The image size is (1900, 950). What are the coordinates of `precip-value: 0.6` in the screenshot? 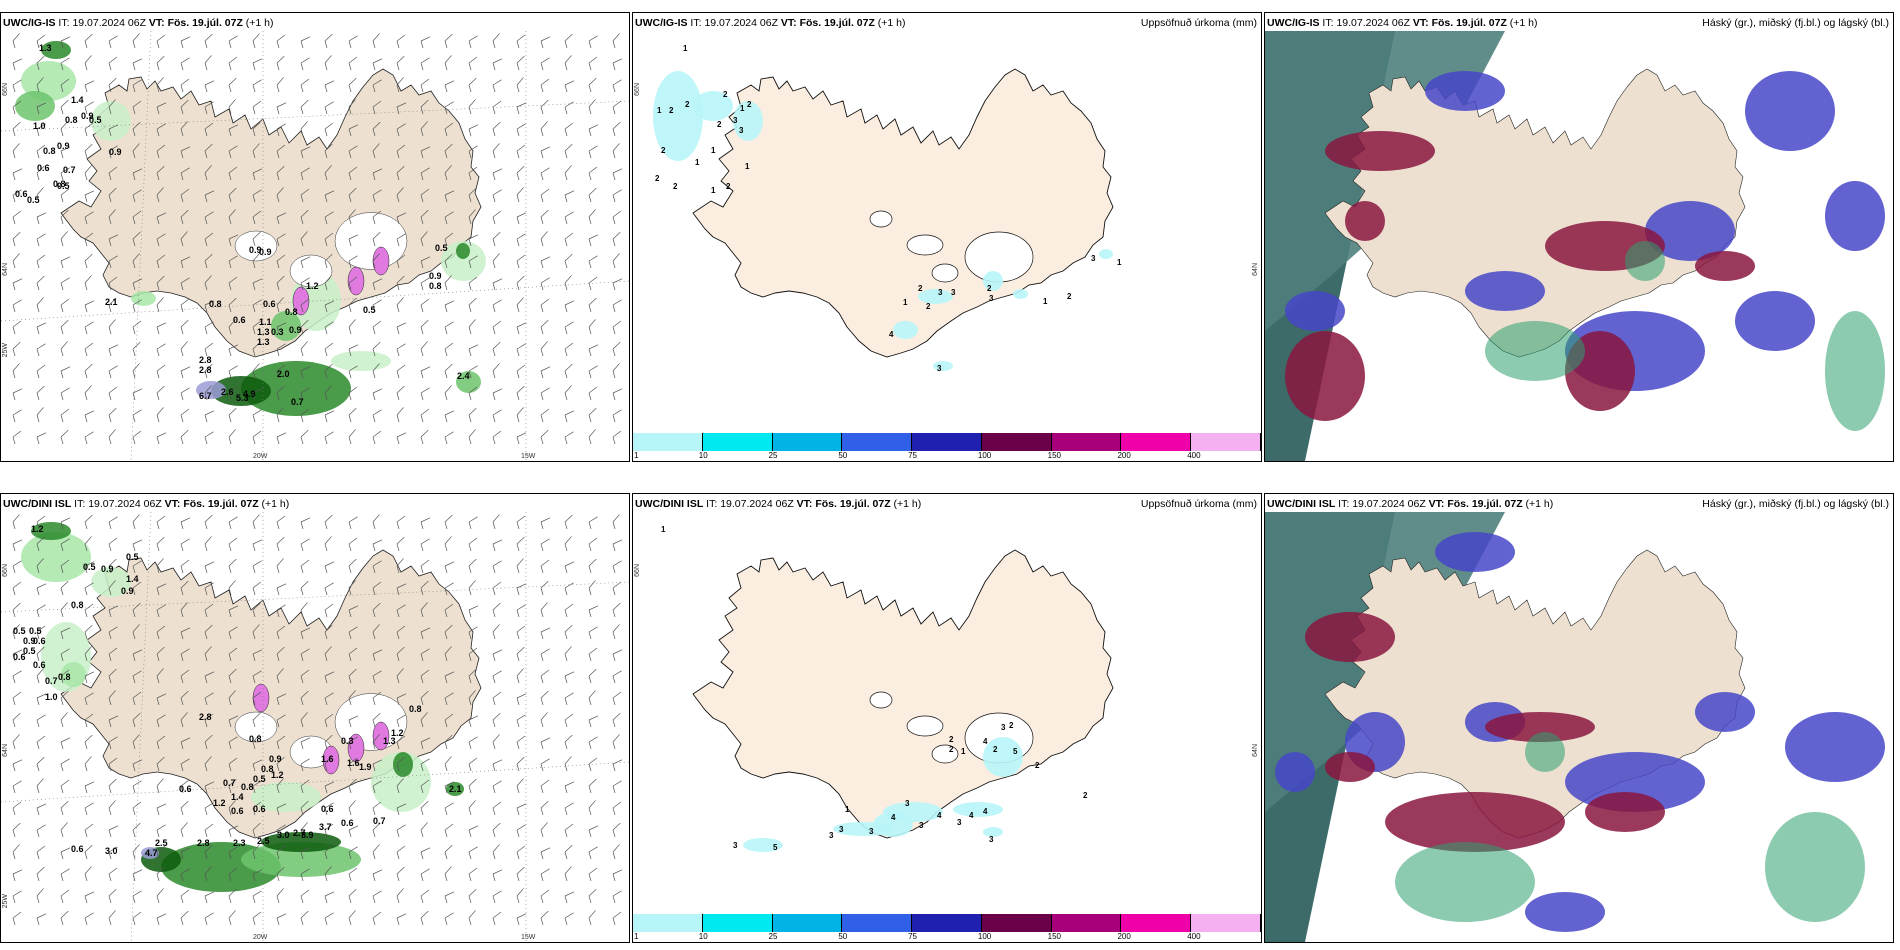 It's located at (21, 194).